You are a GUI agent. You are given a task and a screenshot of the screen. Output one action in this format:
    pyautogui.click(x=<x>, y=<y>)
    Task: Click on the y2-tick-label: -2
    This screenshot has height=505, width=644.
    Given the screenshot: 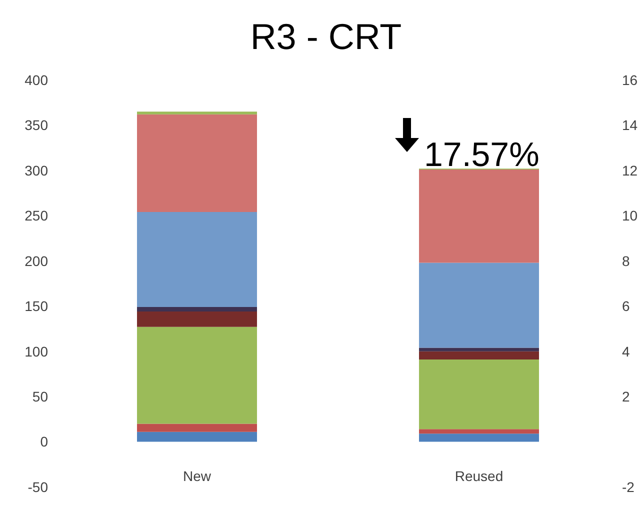 What is the action you would take?
    pyautogui.click(x=628, y=486)
    